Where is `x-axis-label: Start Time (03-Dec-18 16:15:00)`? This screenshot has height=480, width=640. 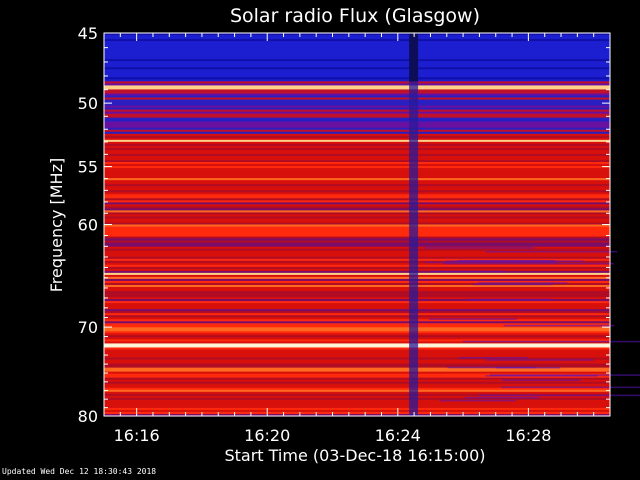
x-axis-label: Start Time (03-Dec-18 16:15:00) is located at coordinates (354, 455).